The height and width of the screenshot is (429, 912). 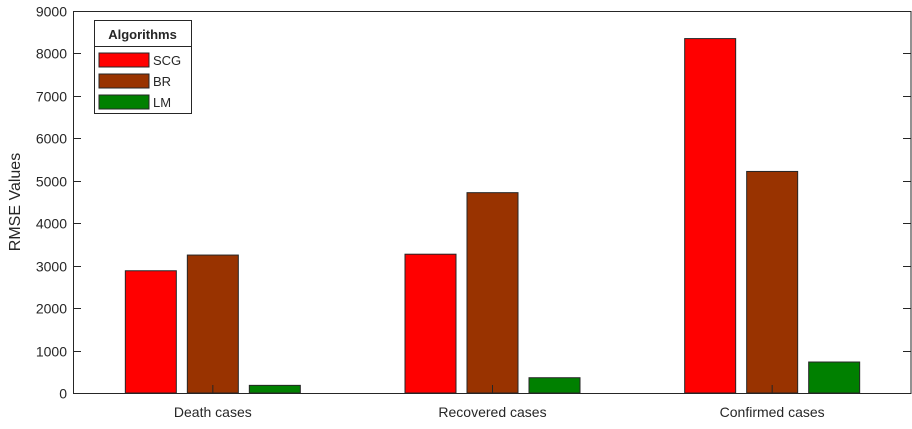 What do you see at coordinates (124, 102) in the screenshot?
I see `legend-swatch-lm` at bounding box center [124, 102].